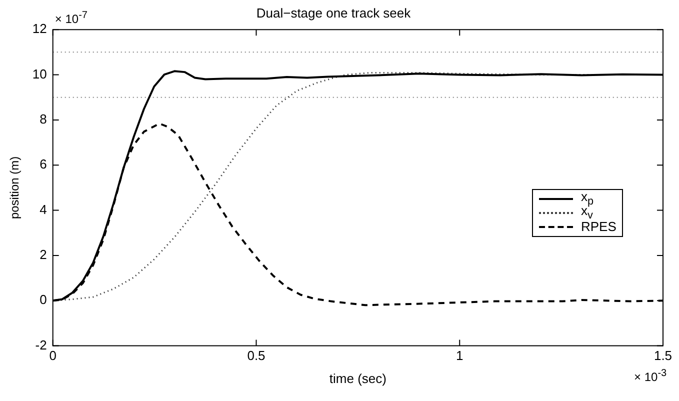  What do you see at coordinates (43, 119) in the screenshot?
I see `y-tick-label: 8` at bounding box center [43, 119].